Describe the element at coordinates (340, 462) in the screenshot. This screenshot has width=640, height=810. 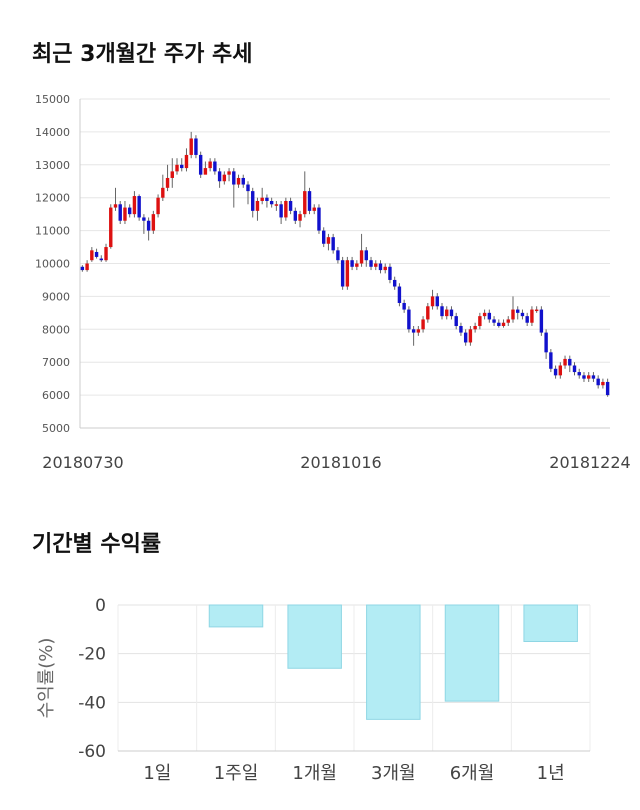
I see `price-x-tick-label: 20181016` at that location.